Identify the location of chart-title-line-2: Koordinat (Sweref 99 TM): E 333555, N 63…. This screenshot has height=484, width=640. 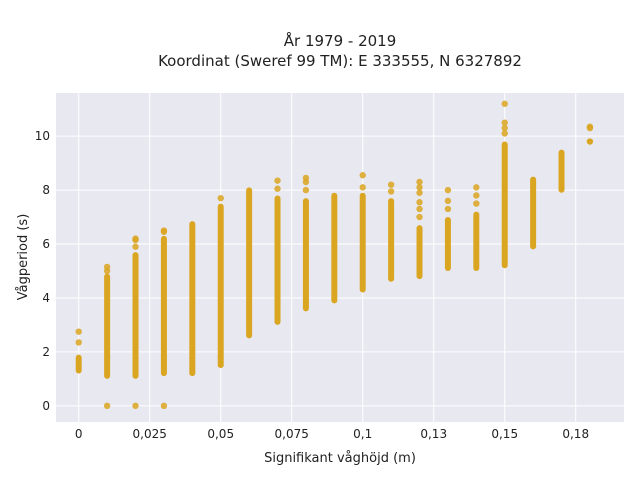
(340, 61).